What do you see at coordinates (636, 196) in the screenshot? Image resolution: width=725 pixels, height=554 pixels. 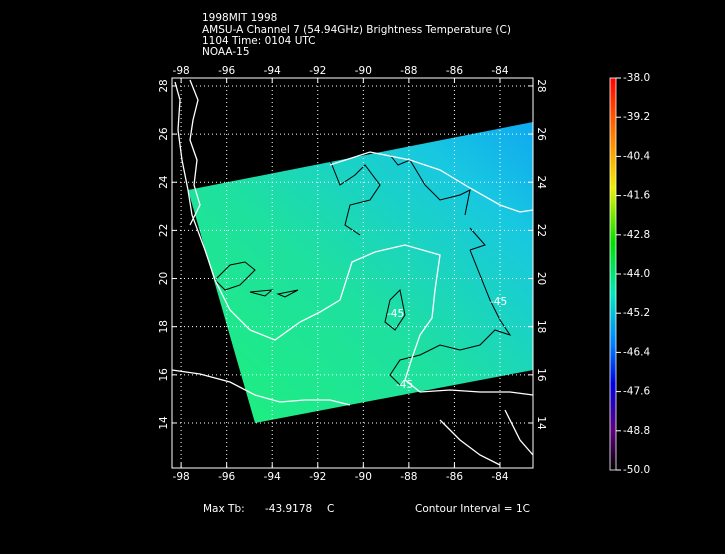 I see `colorbar-label: -41.6` at bounding box center [636, 196].